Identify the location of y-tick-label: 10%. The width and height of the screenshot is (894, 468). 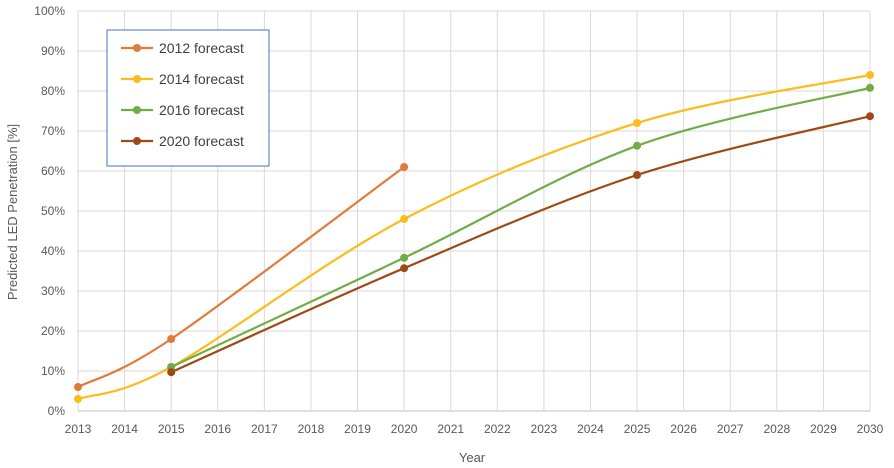
(53, 371).